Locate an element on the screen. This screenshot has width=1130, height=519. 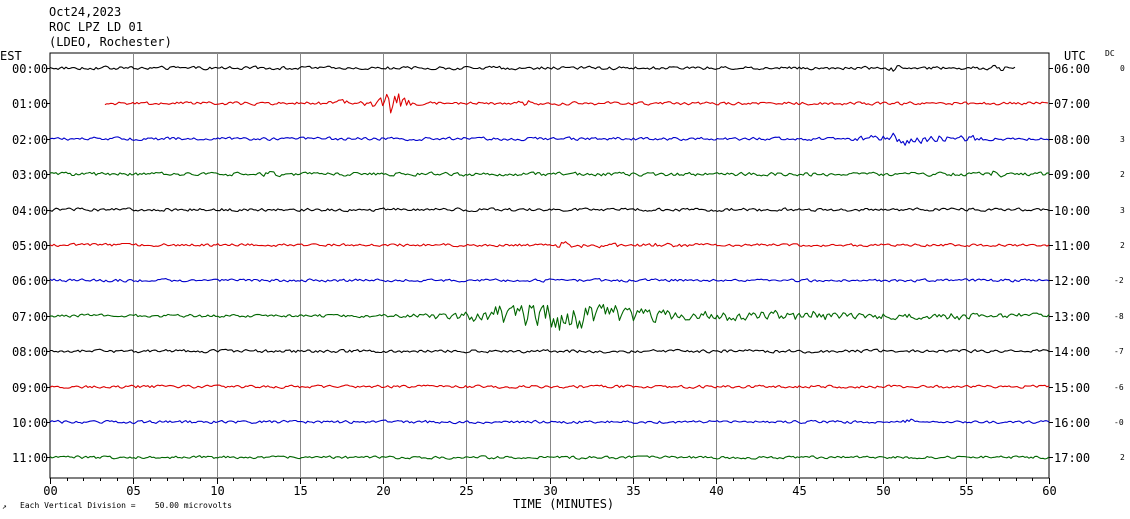
row-label-utc: 17:00 is located at coordinates (1072, 458).